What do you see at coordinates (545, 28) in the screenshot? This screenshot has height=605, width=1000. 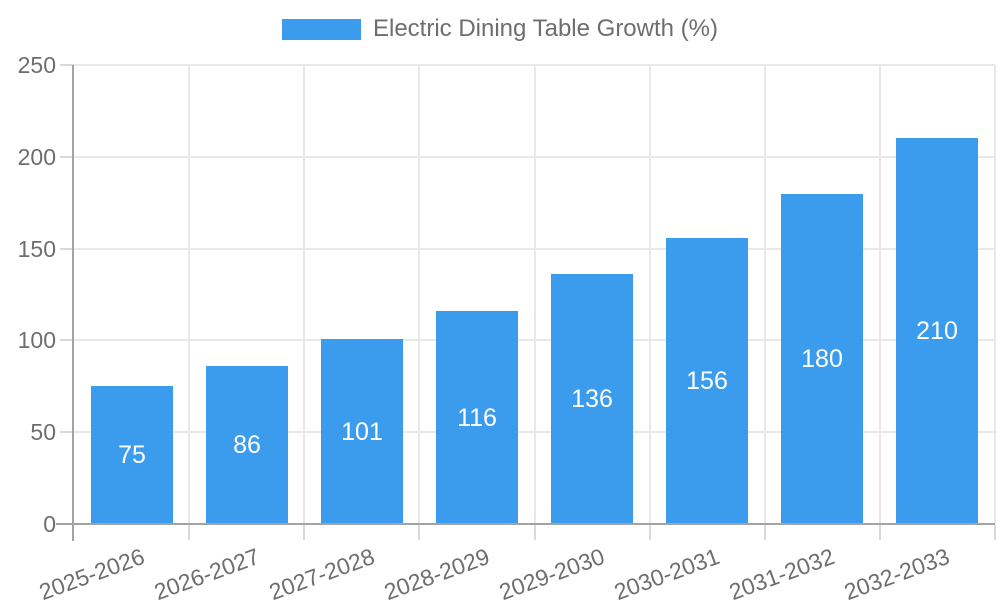 I see `legend-label: Electric Dining Table Growth (%)` at bounding box center [545, 28].